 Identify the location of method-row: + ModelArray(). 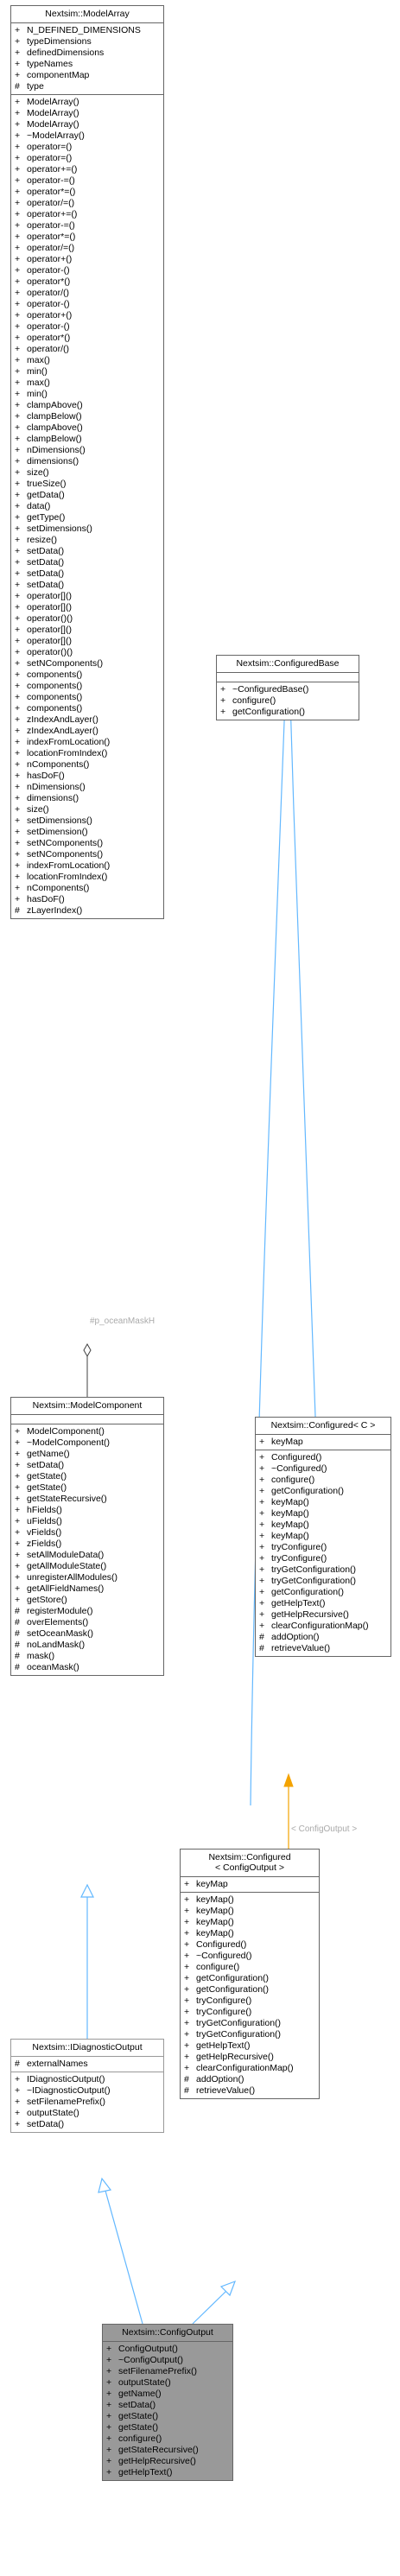
(87, 125).